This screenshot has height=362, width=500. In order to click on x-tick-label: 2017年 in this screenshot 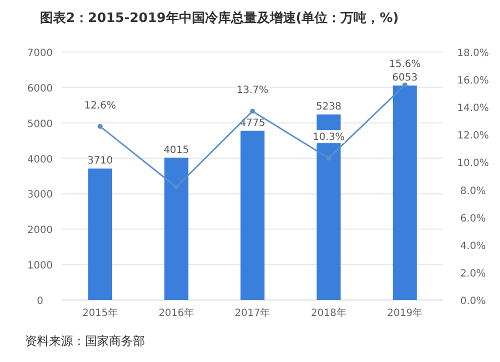, I will do `click(252, 313)`.